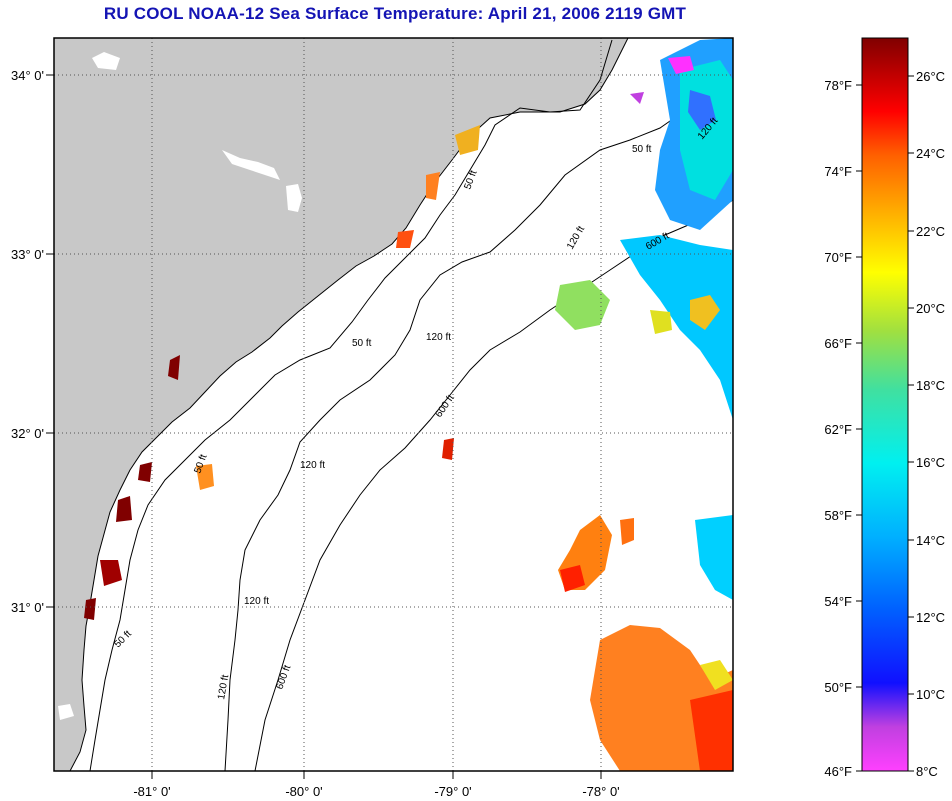 Image resolution: width=952 pixels, height=801 pixels. I want to click on colorbar-f-label: 78°F, so click(838, 85).